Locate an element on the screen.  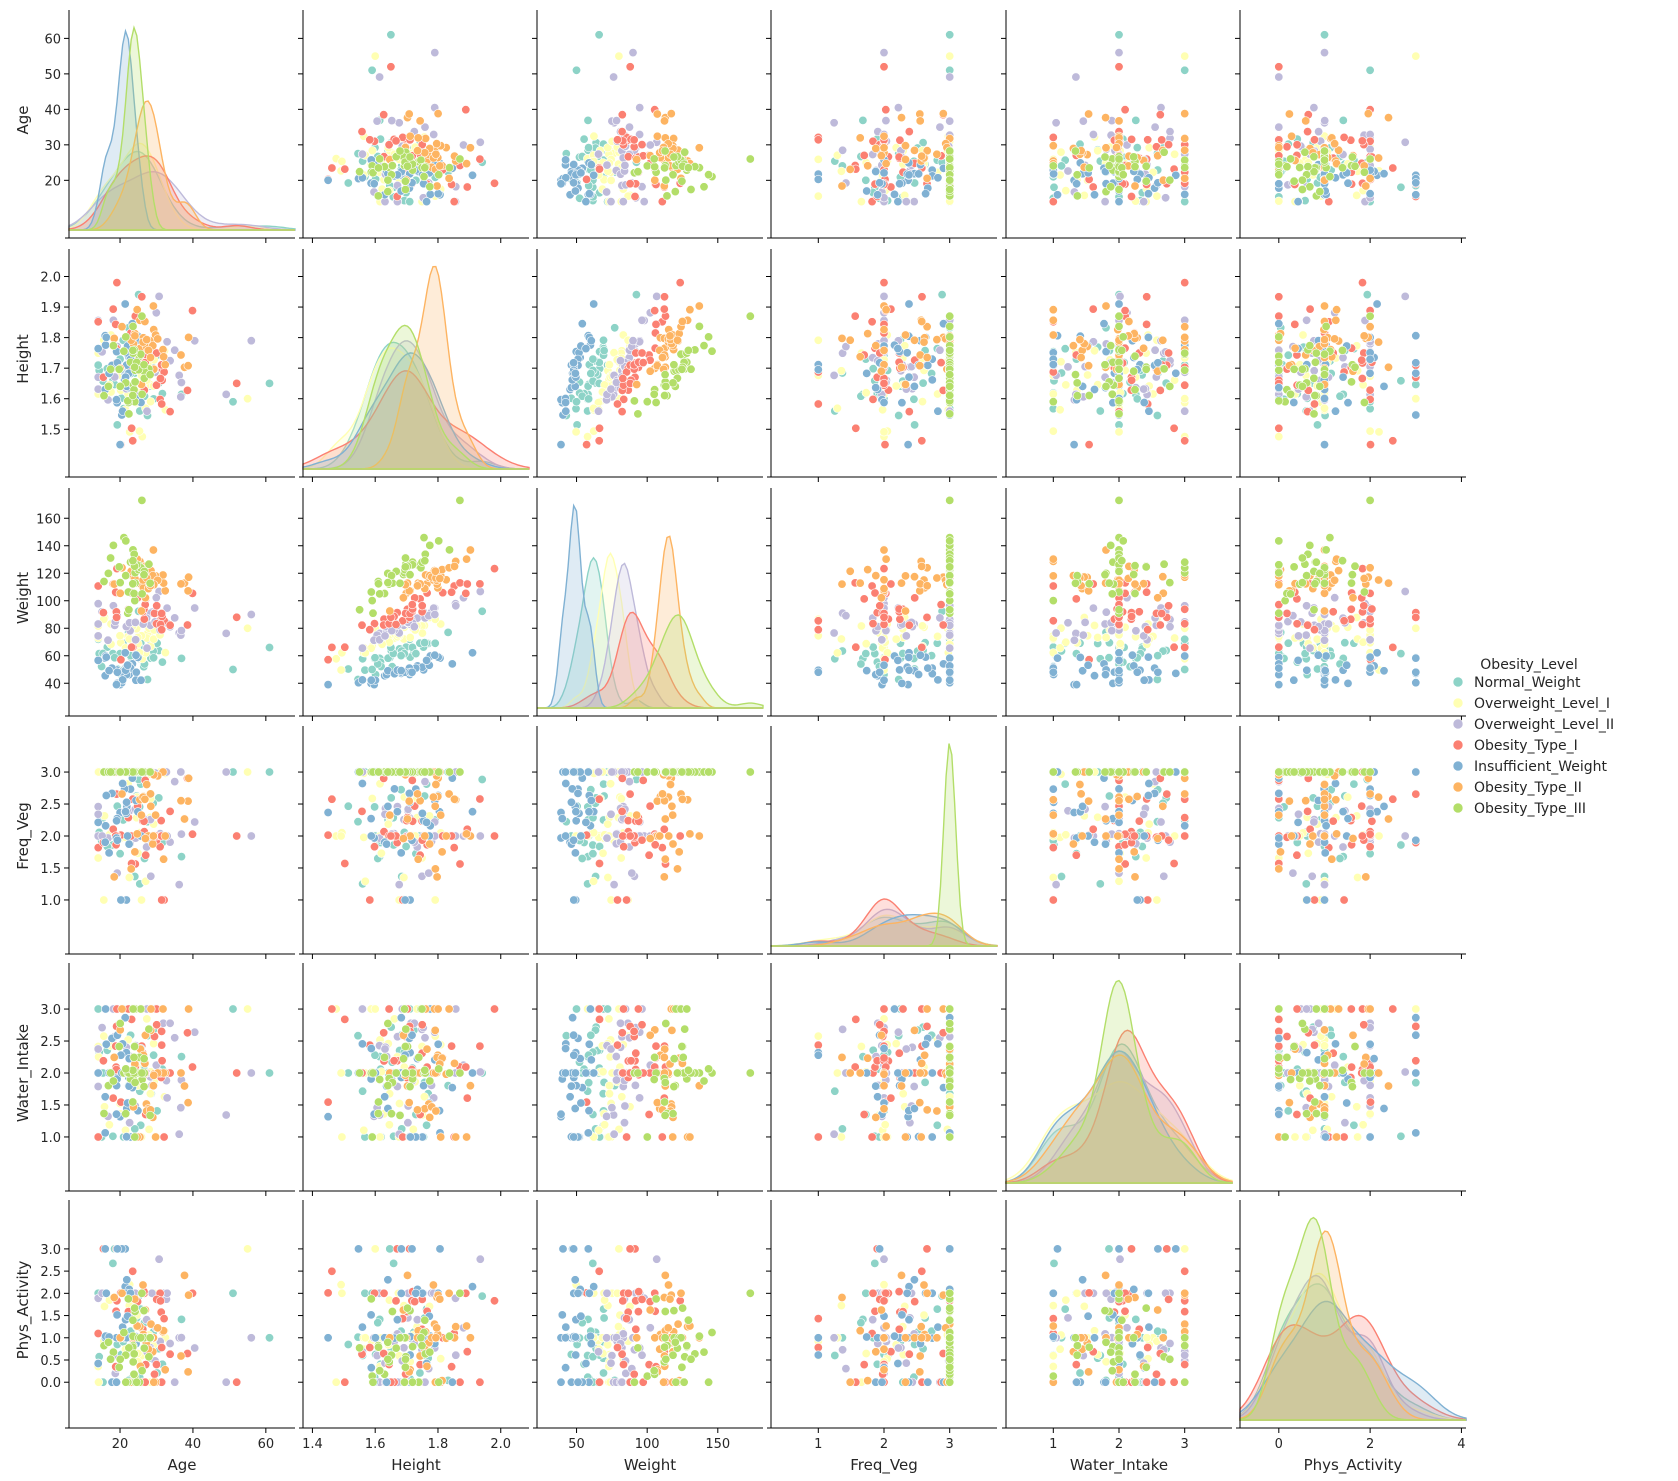
y-tick-label-Age: 20 is located at coordinates (52, 181).